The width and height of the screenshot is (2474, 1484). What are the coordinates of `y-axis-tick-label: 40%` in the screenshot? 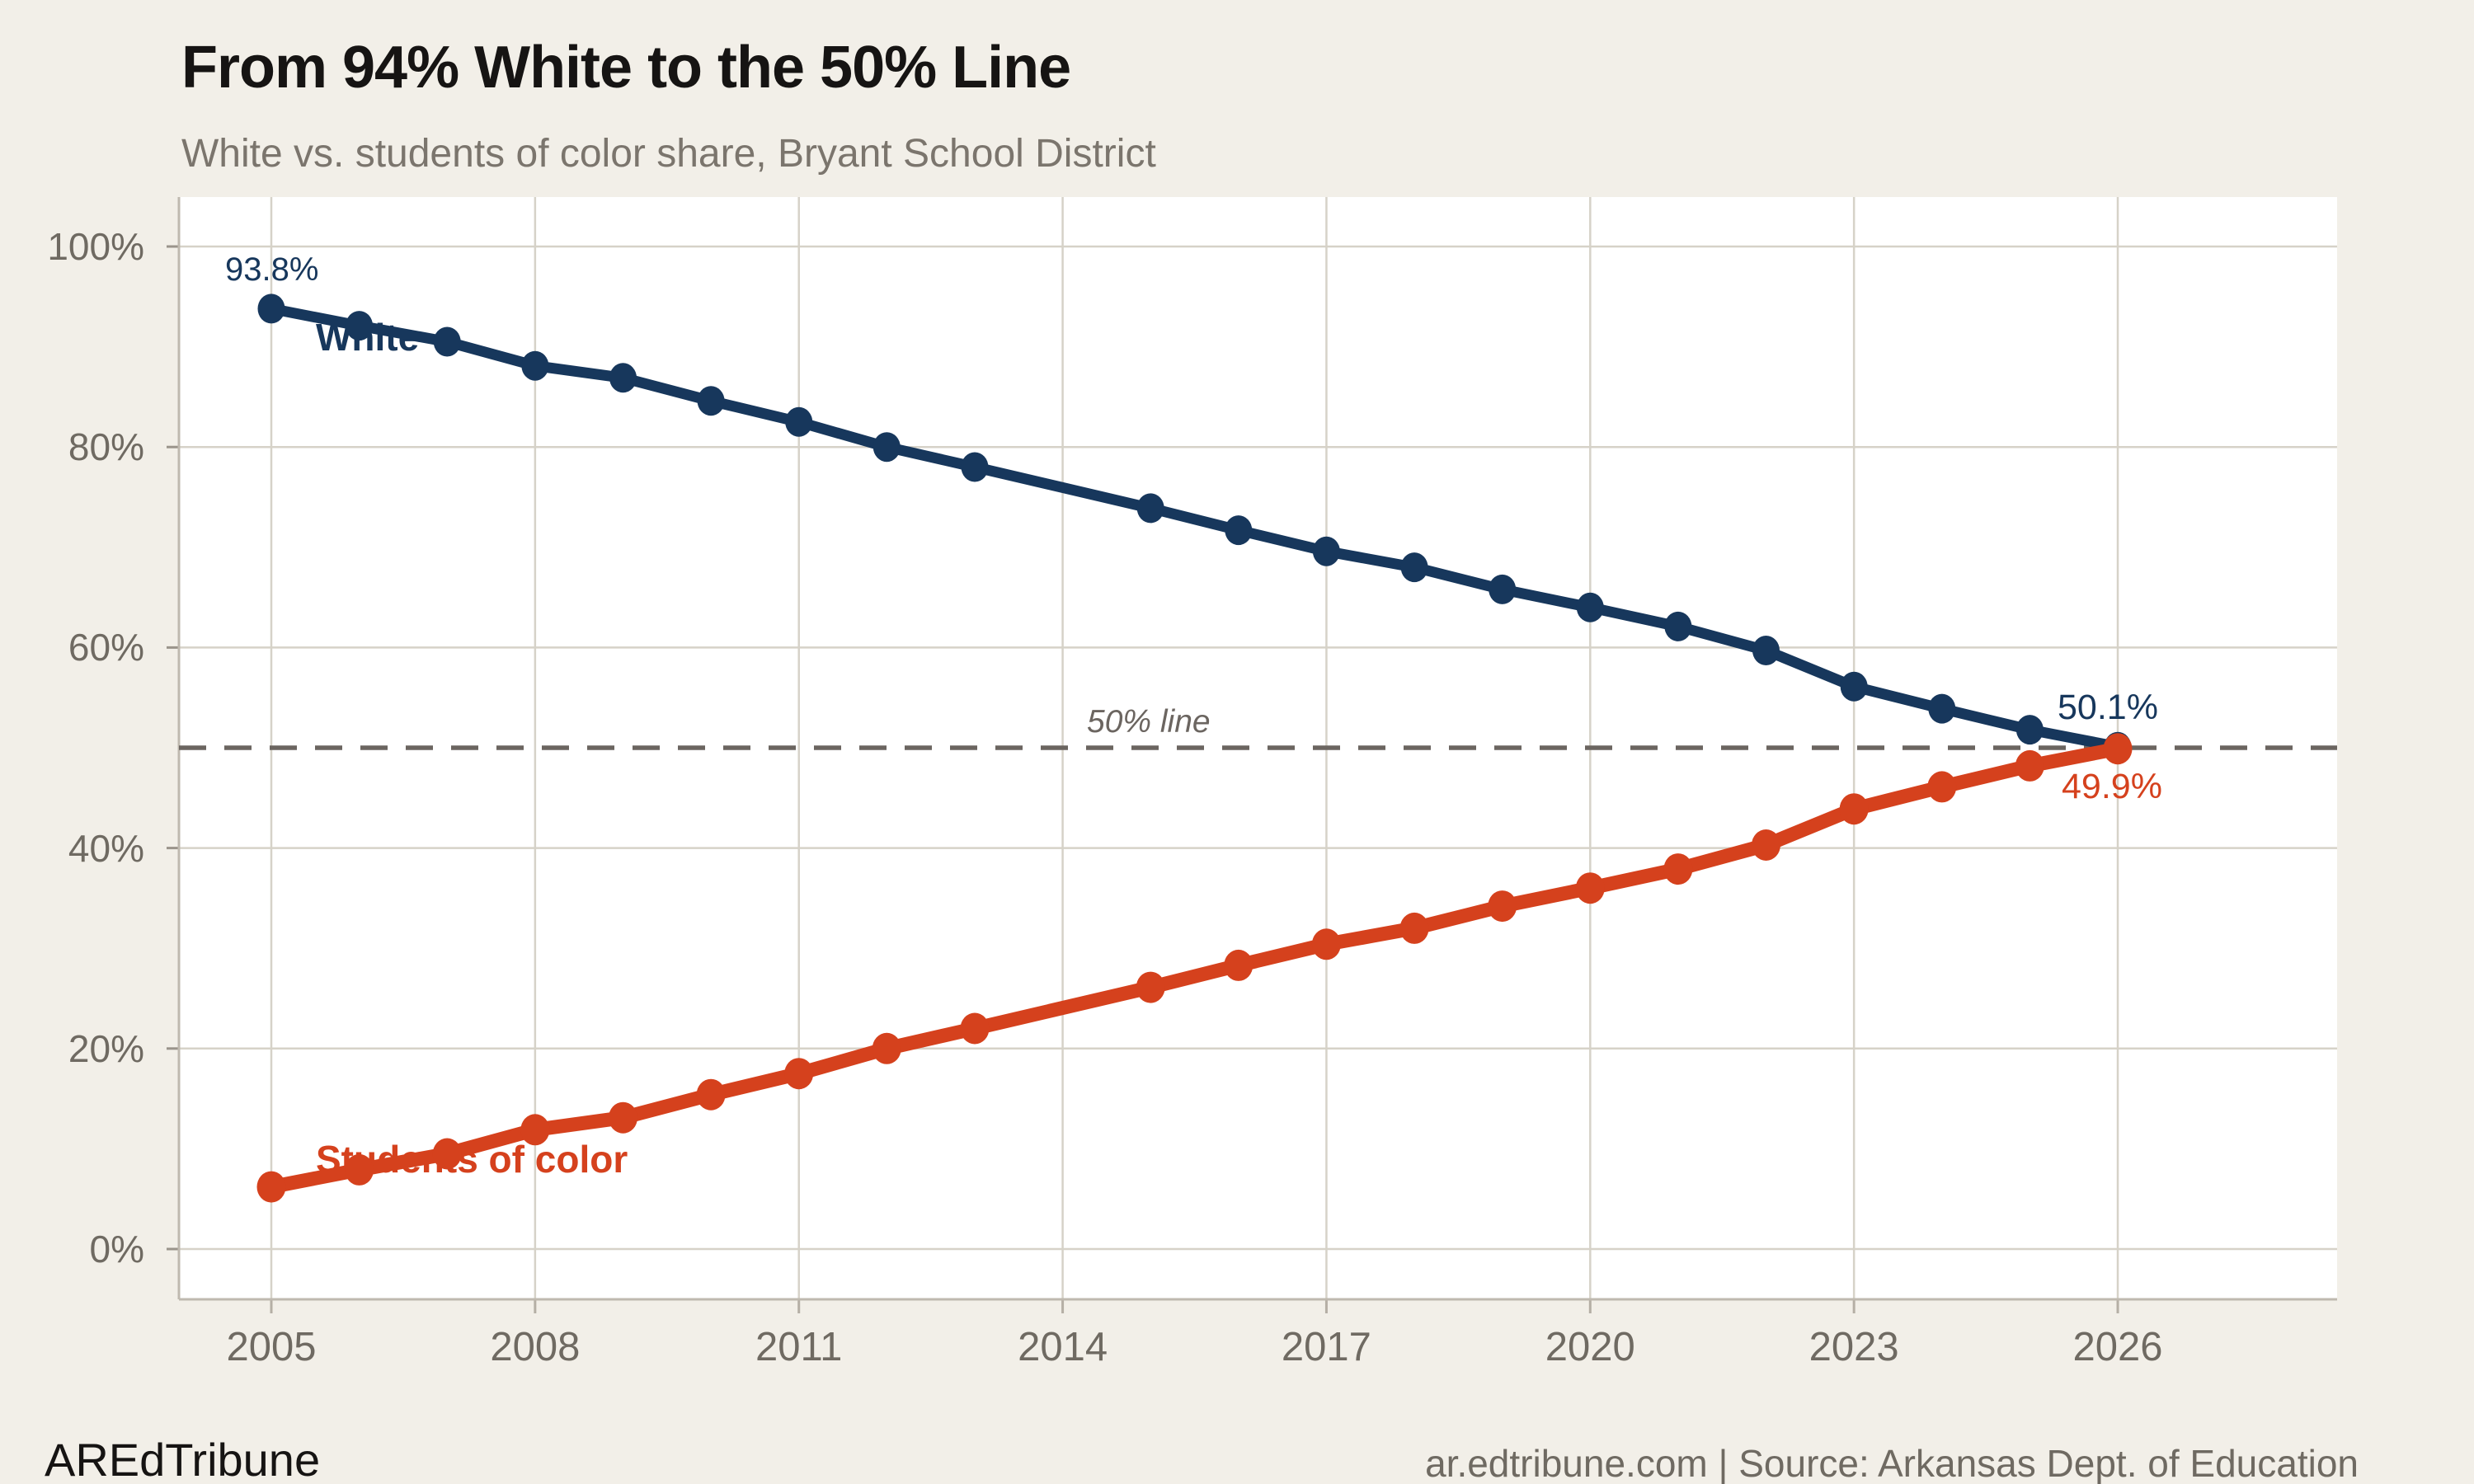 It's located at (106, 848).